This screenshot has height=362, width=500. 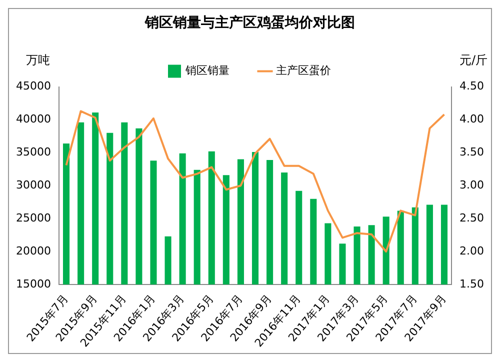 I want to click on y2-axis-title: 元/斤, so click(x=473, y=59).